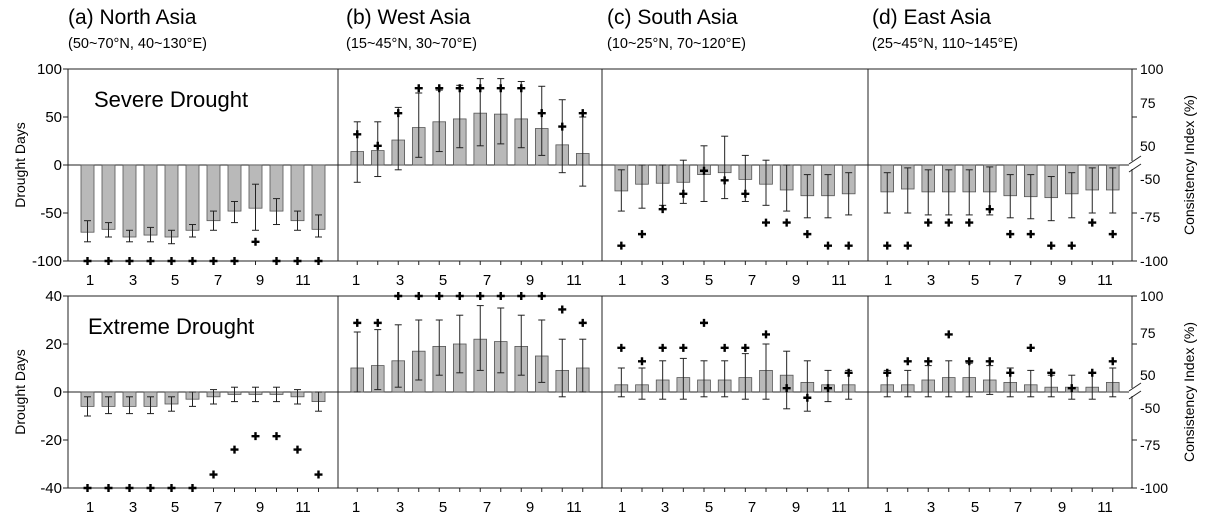  What do you see at coordinates (53, 296) in the screenshot?
I see `extreme-y-tick: 40` at bounding box center [53, 296].